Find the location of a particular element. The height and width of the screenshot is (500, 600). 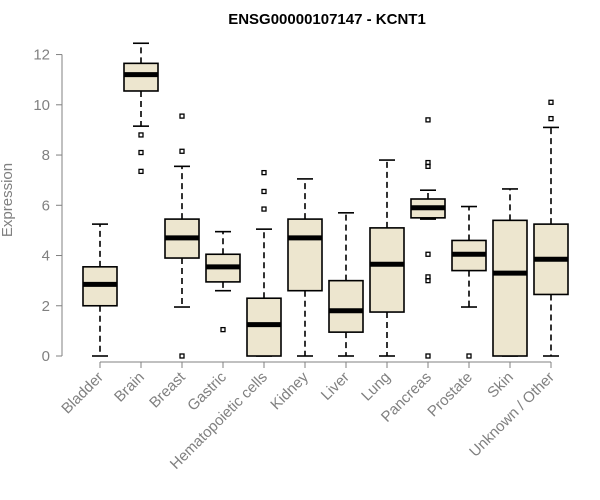

box-gastric is located at coordinates (223, 281).